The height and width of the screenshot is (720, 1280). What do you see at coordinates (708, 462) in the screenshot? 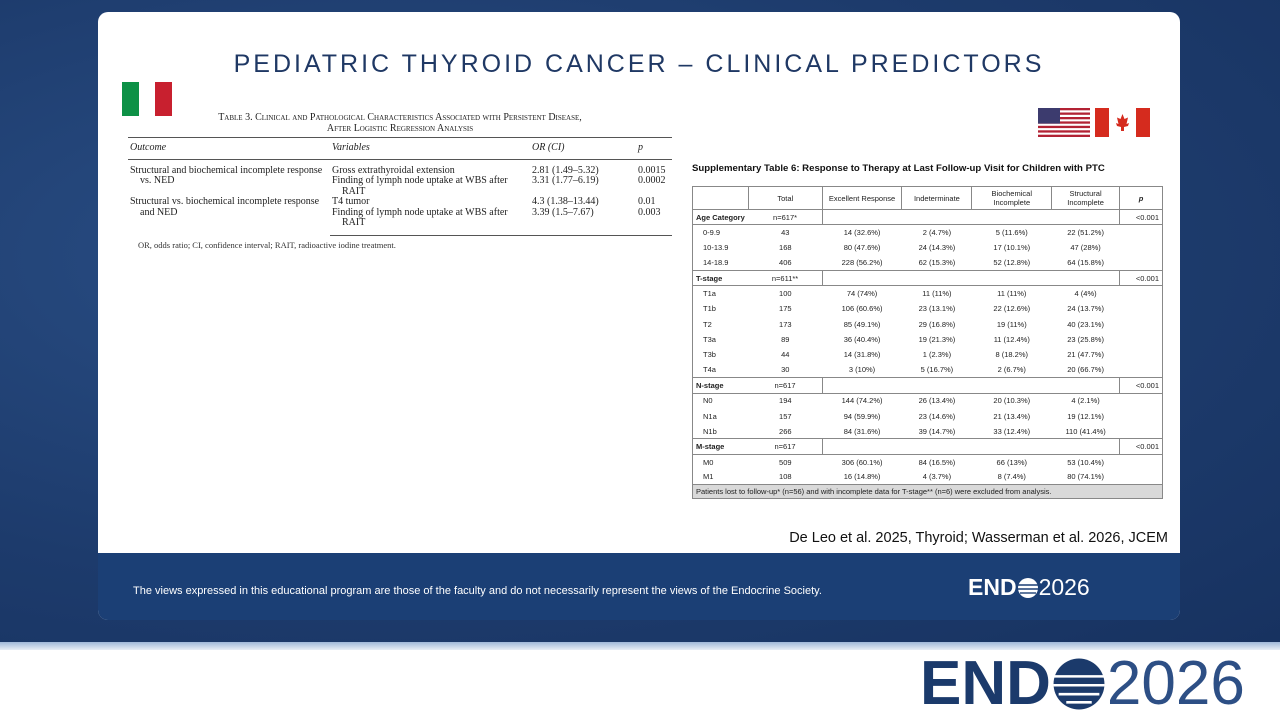
I see `row-label: M0` at bounding box center [708, 462].